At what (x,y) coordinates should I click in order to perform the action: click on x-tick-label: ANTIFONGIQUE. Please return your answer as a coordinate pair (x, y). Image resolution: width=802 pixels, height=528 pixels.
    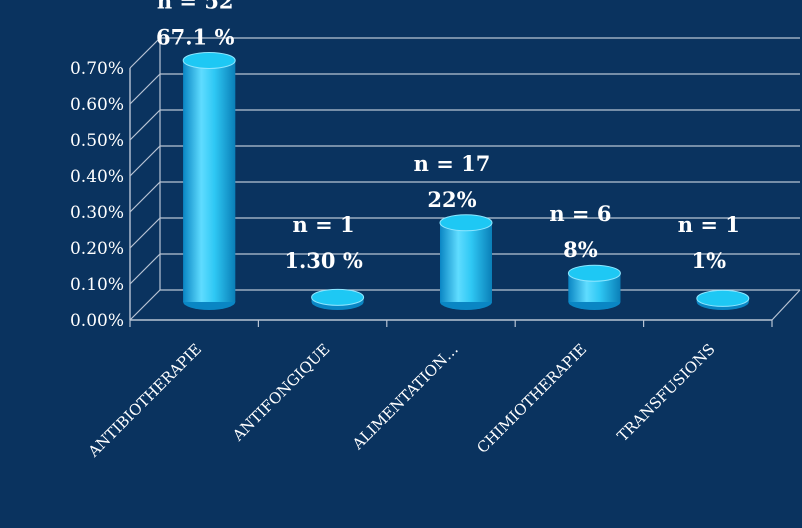
    Looking at the image, I should click on (280, 392).